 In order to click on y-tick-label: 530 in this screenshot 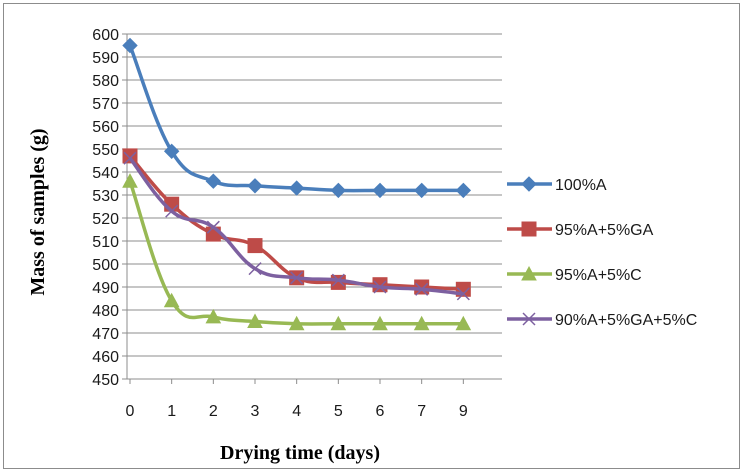, I will do `click(105, 196)`.